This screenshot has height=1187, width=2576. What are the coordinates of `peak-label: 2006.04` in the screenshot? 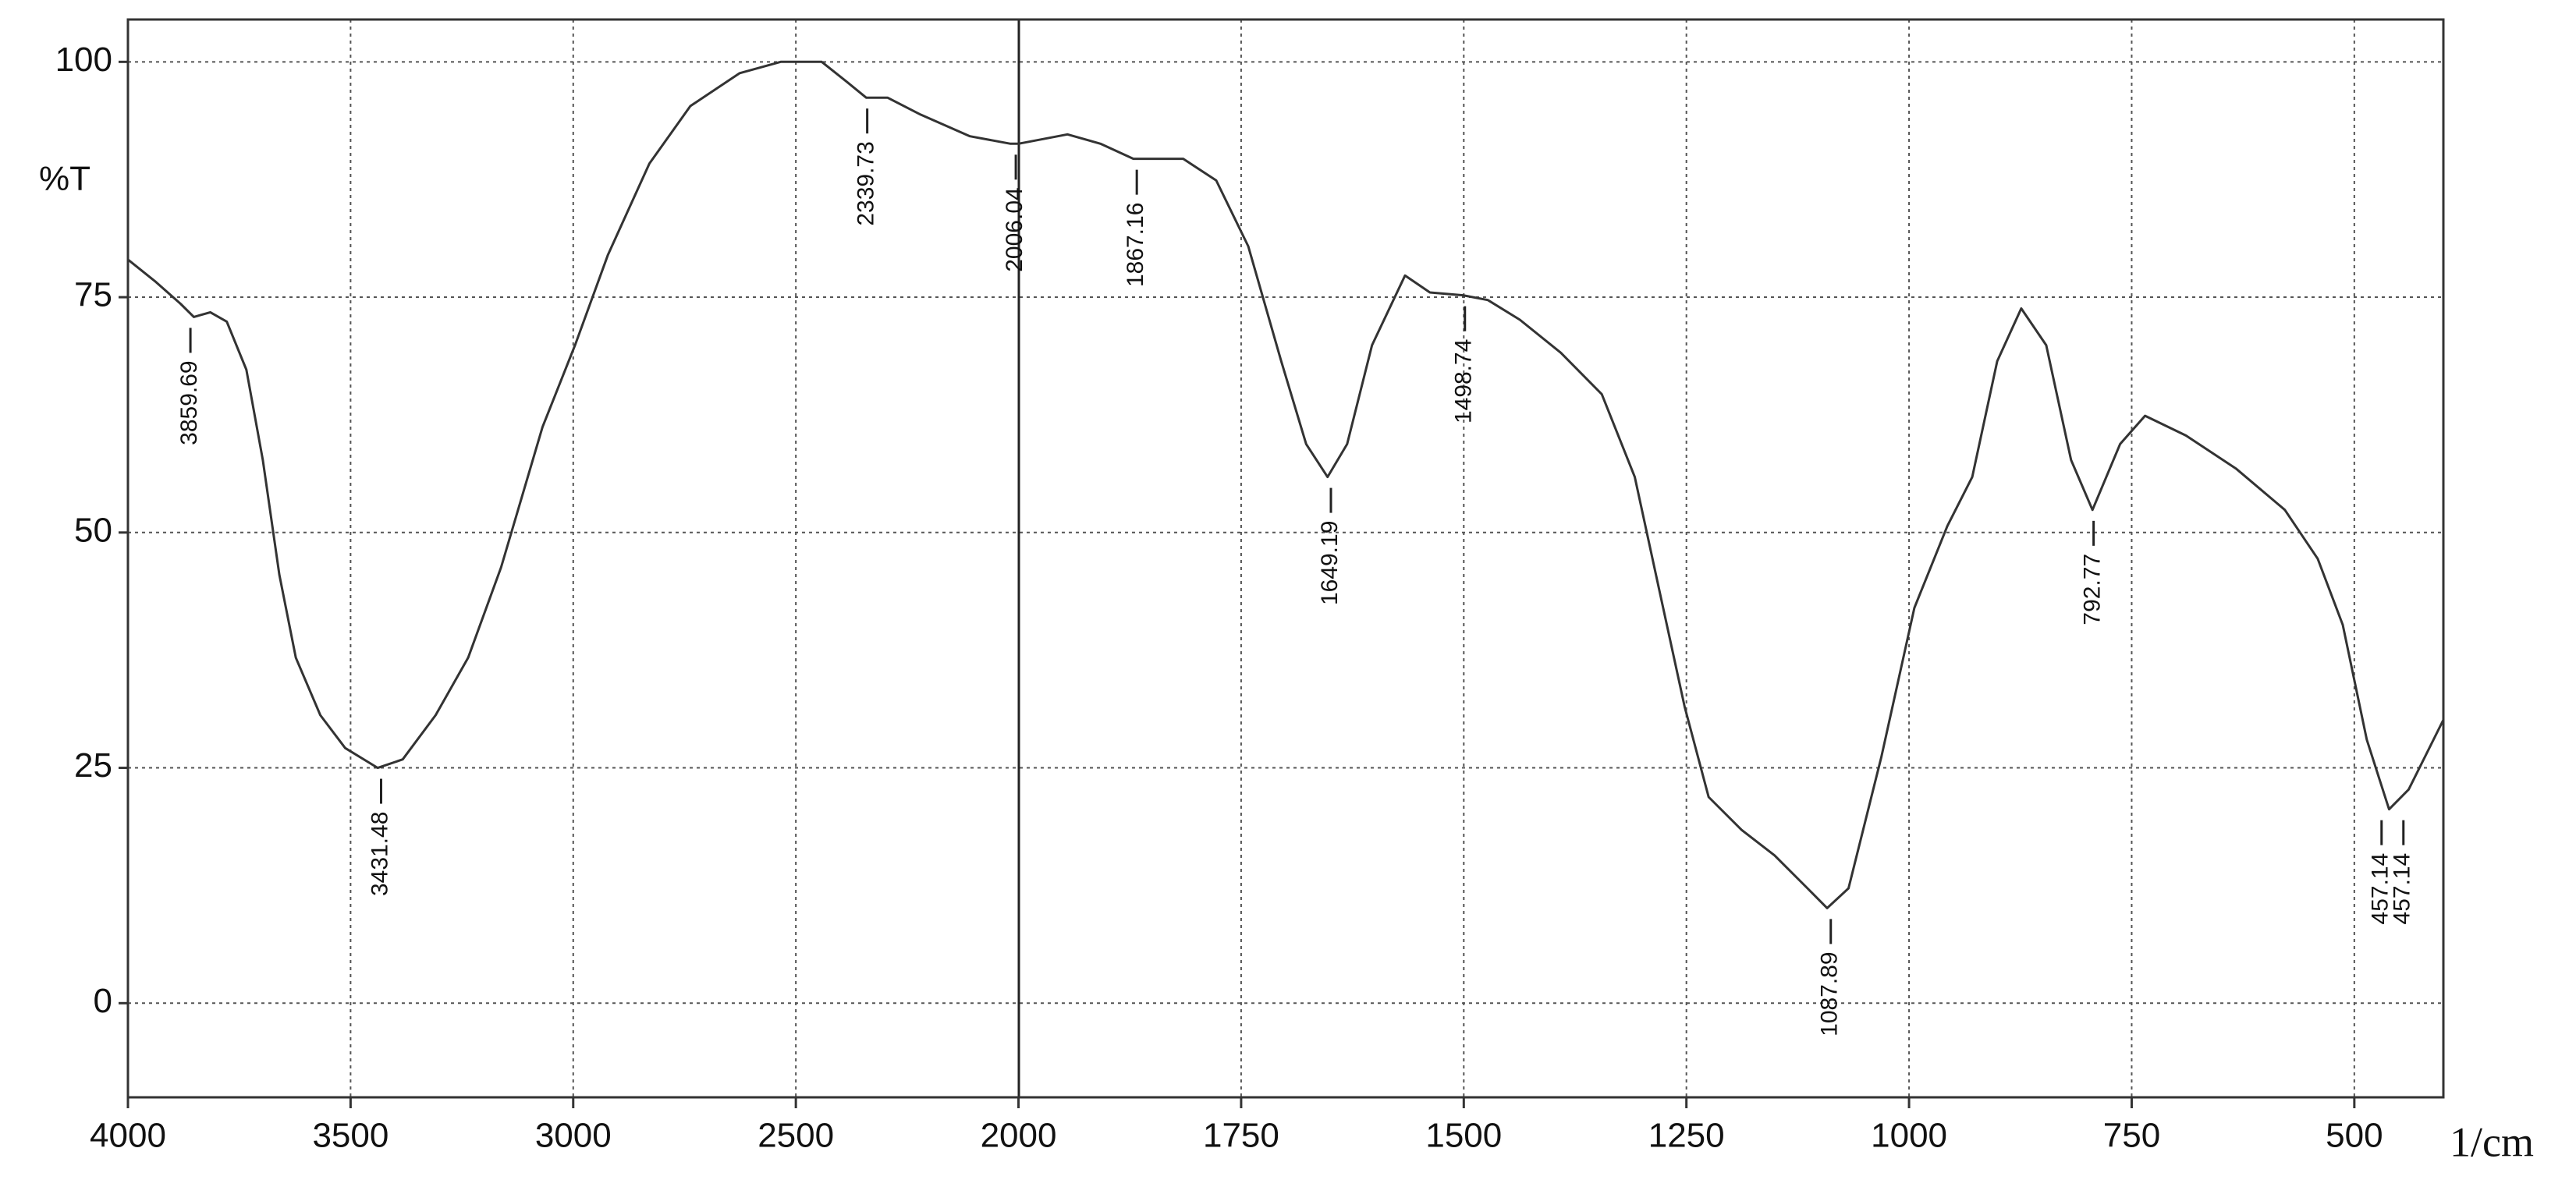 It's located at (1014, 229).